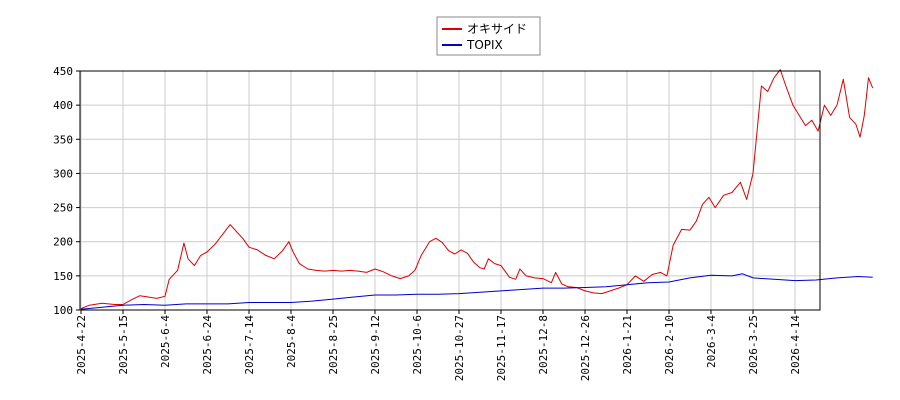 The height and width of the screenshot is (400, 900). I want to click on x-tick-label: 2026-3-4, so click(711, 341).